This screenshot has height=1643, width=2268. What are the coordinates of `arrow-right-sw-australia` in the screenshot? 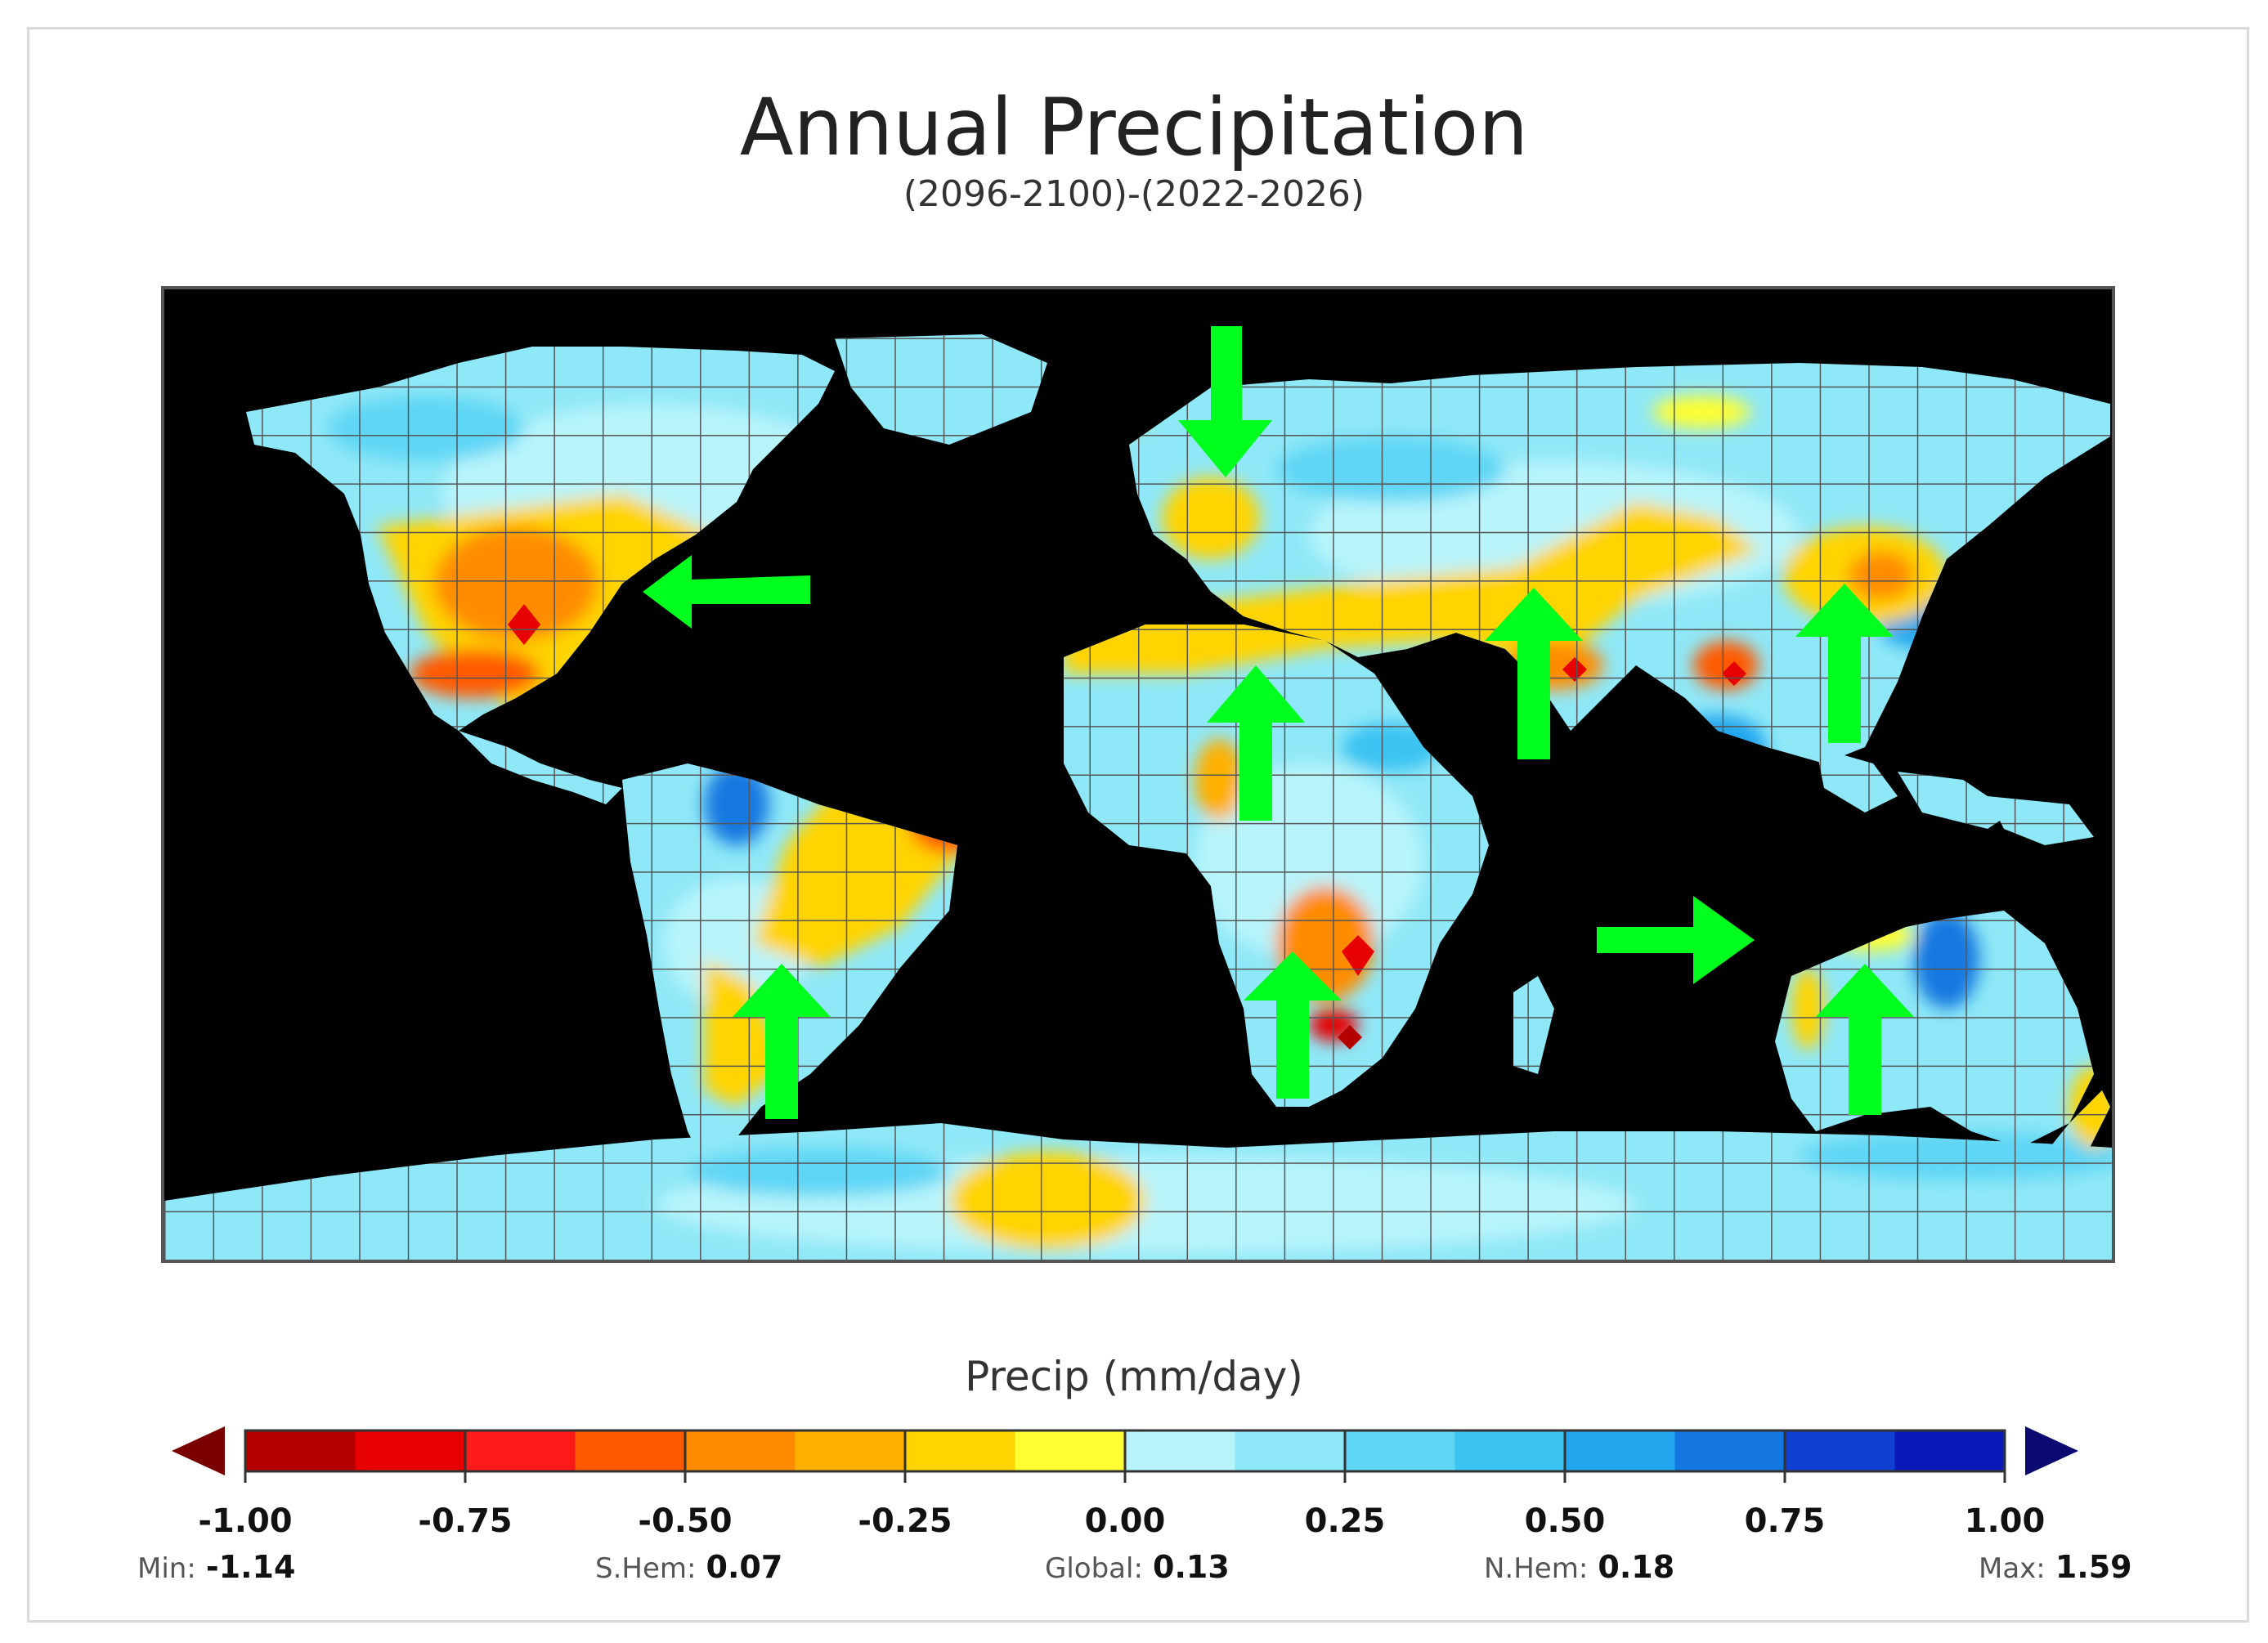 It's located at (1676, 940).